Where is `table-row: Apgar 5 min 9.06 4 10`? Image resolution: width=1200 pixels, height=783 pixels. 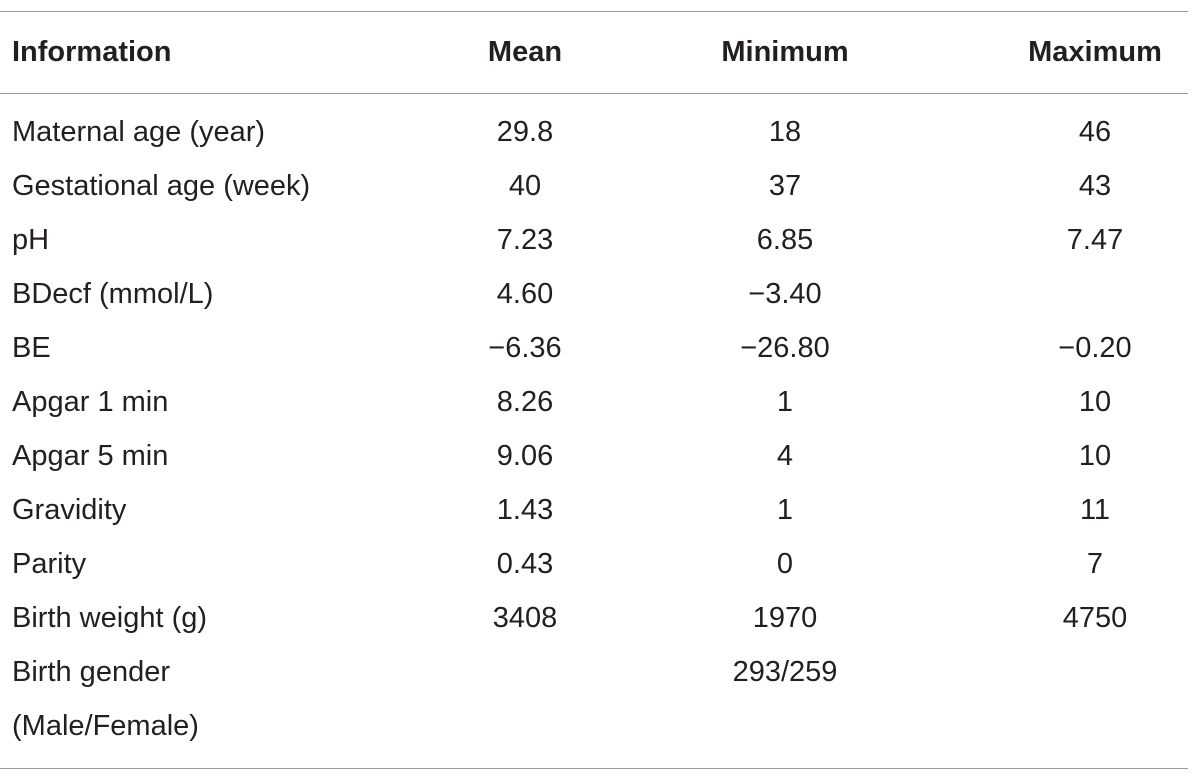
table-row: Apgar 5 min 9.06 4 10 is located at coordinates (600, 463).